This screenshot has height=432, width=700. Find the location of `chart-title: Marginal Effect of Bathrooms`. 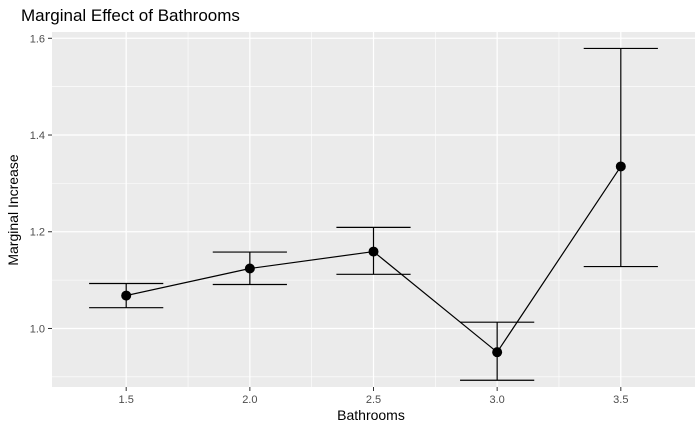

chart-title: Marginal Effect of Bathrooms is located at coordinates (130, 15).